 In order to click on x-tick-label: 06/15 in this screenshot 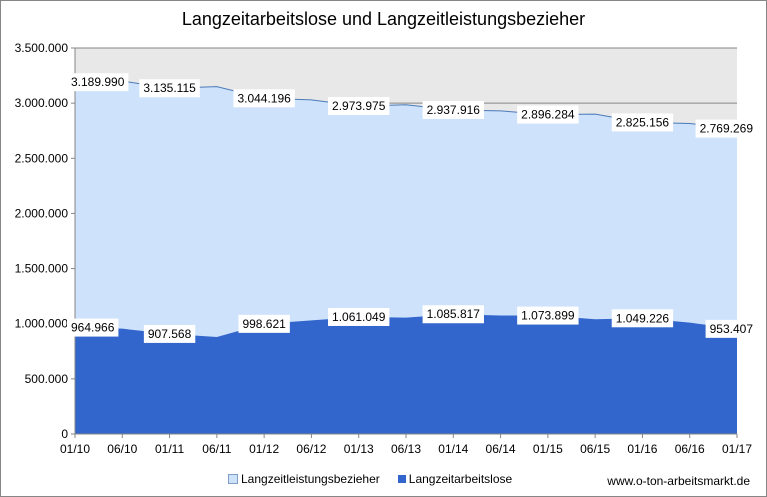, I will do `click(595, 449)`.